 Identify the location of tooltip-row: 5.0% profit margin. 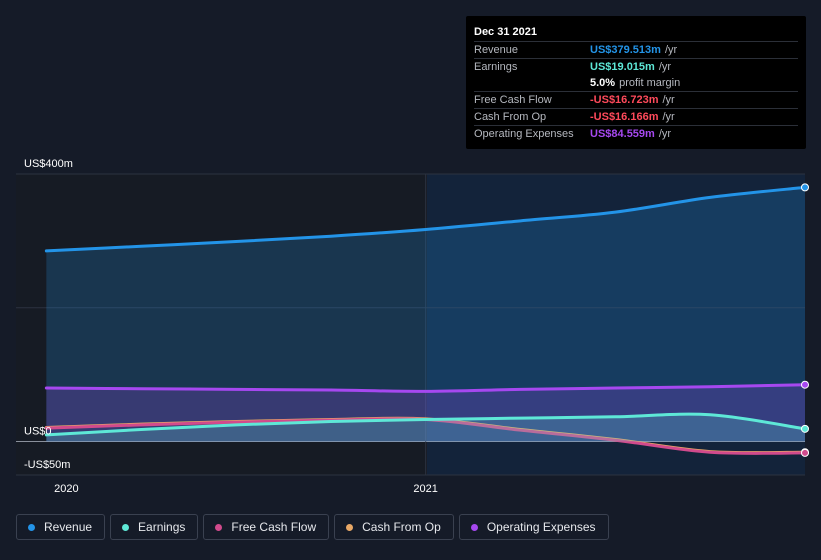
(636, 83).